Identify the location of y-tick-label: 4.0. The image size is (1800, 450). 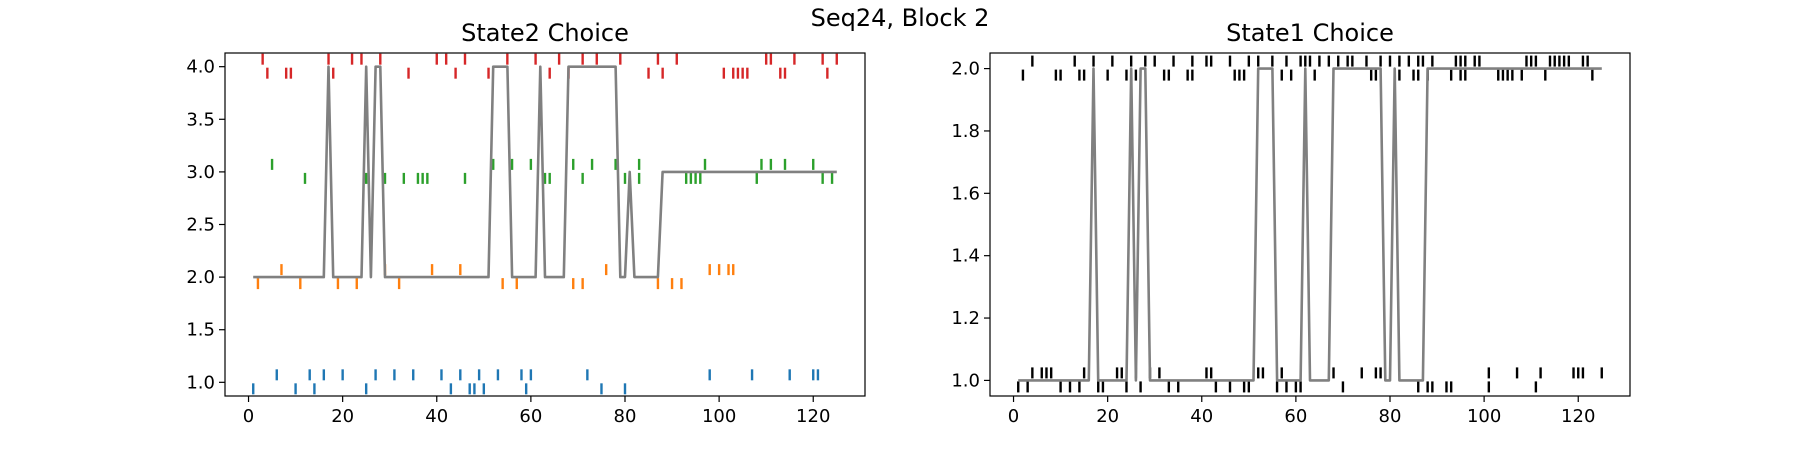
(200, 67).